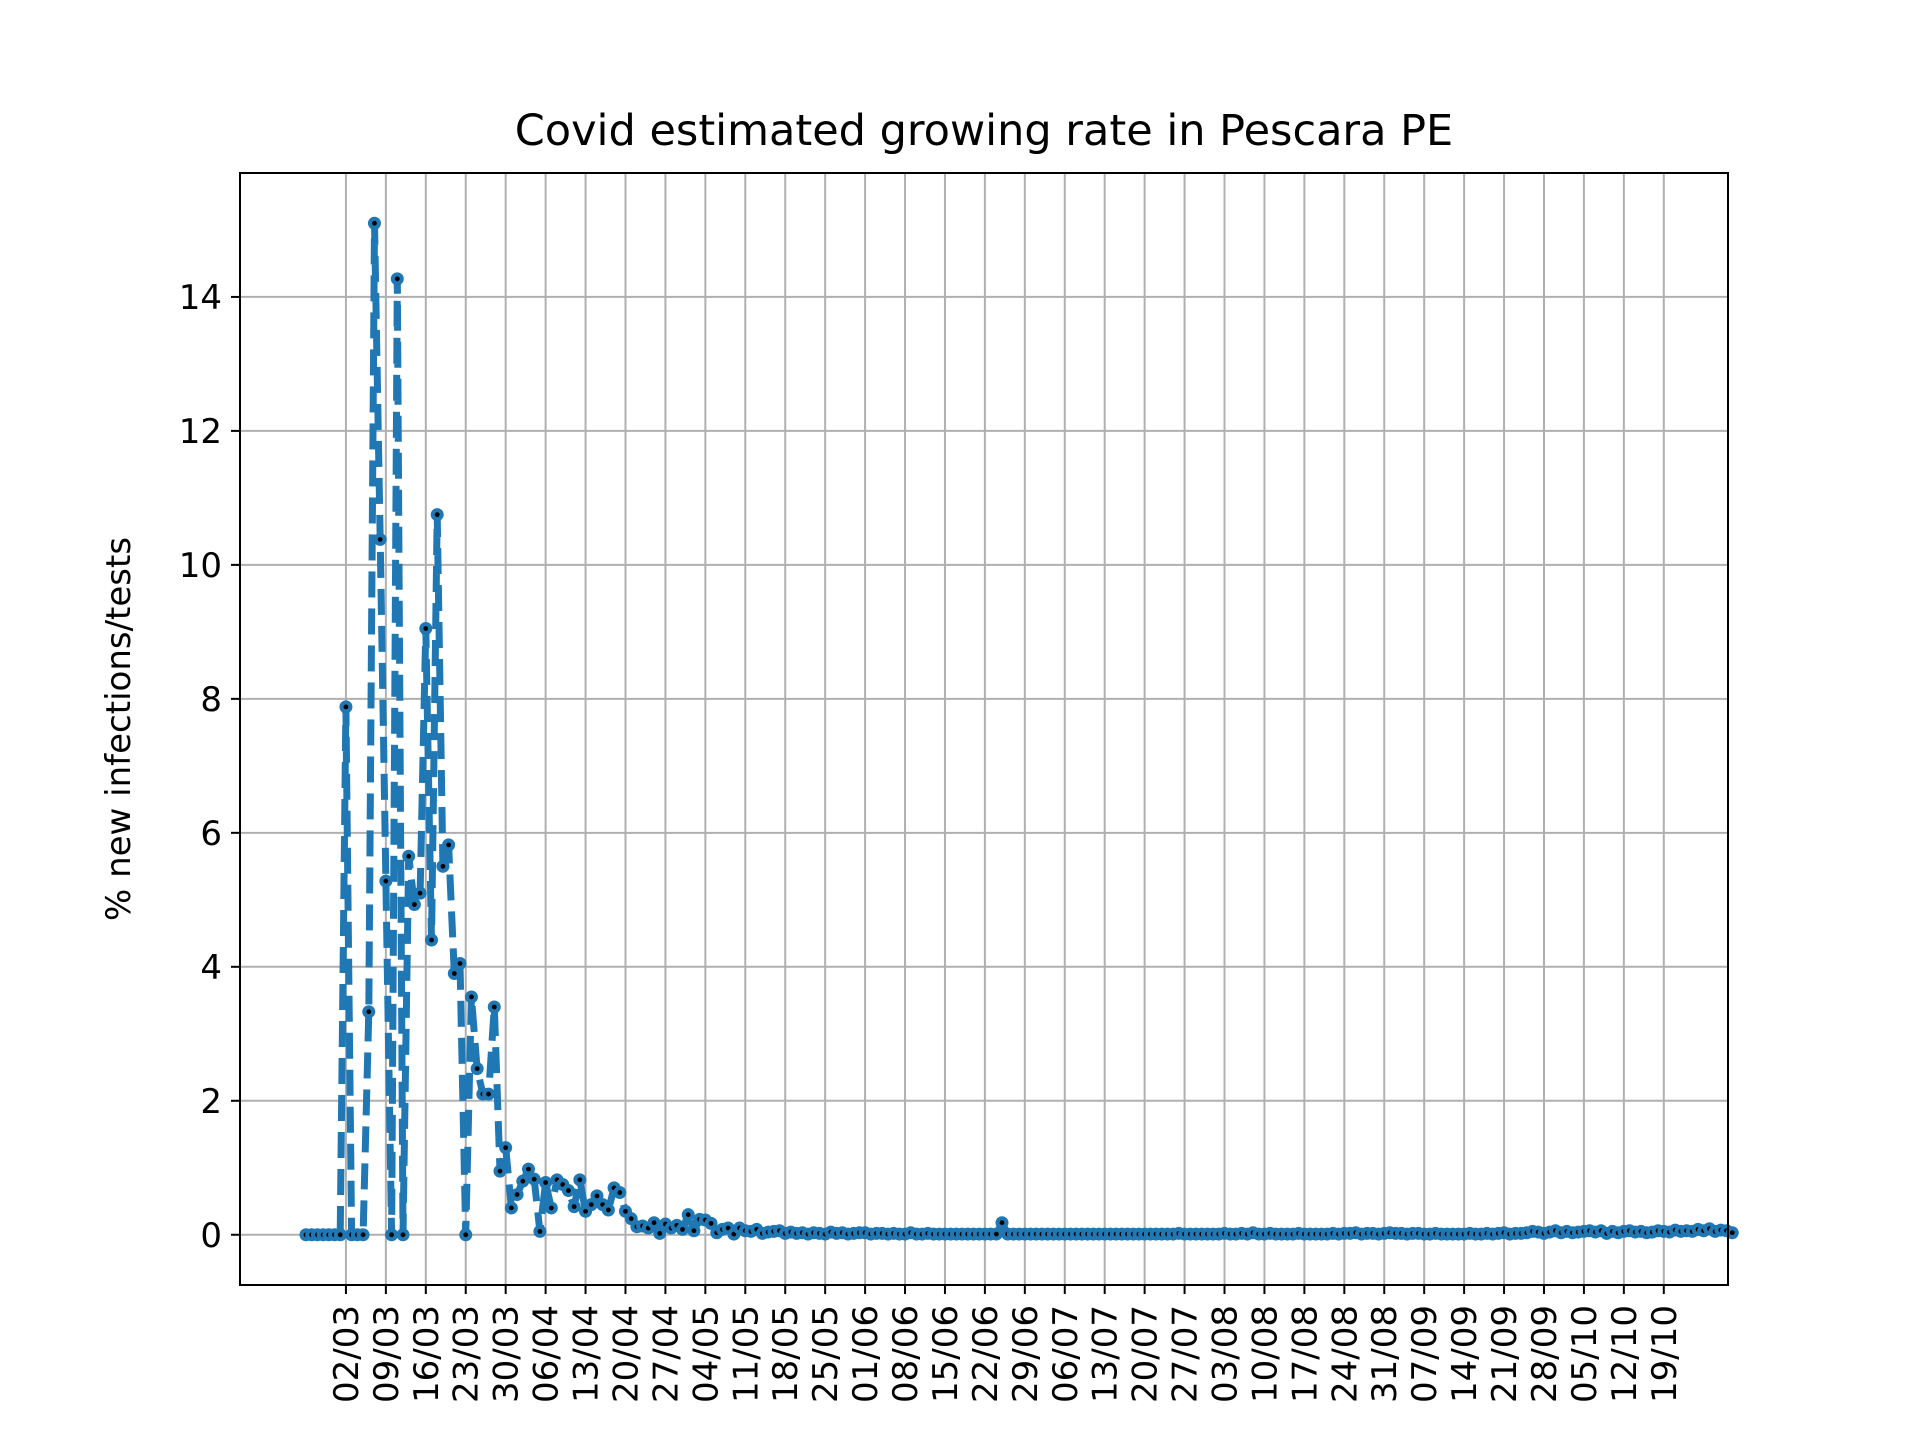 The image size is (1920, 1445). I want to click on x-tick-label: 17/08, so click(1305, 1354).